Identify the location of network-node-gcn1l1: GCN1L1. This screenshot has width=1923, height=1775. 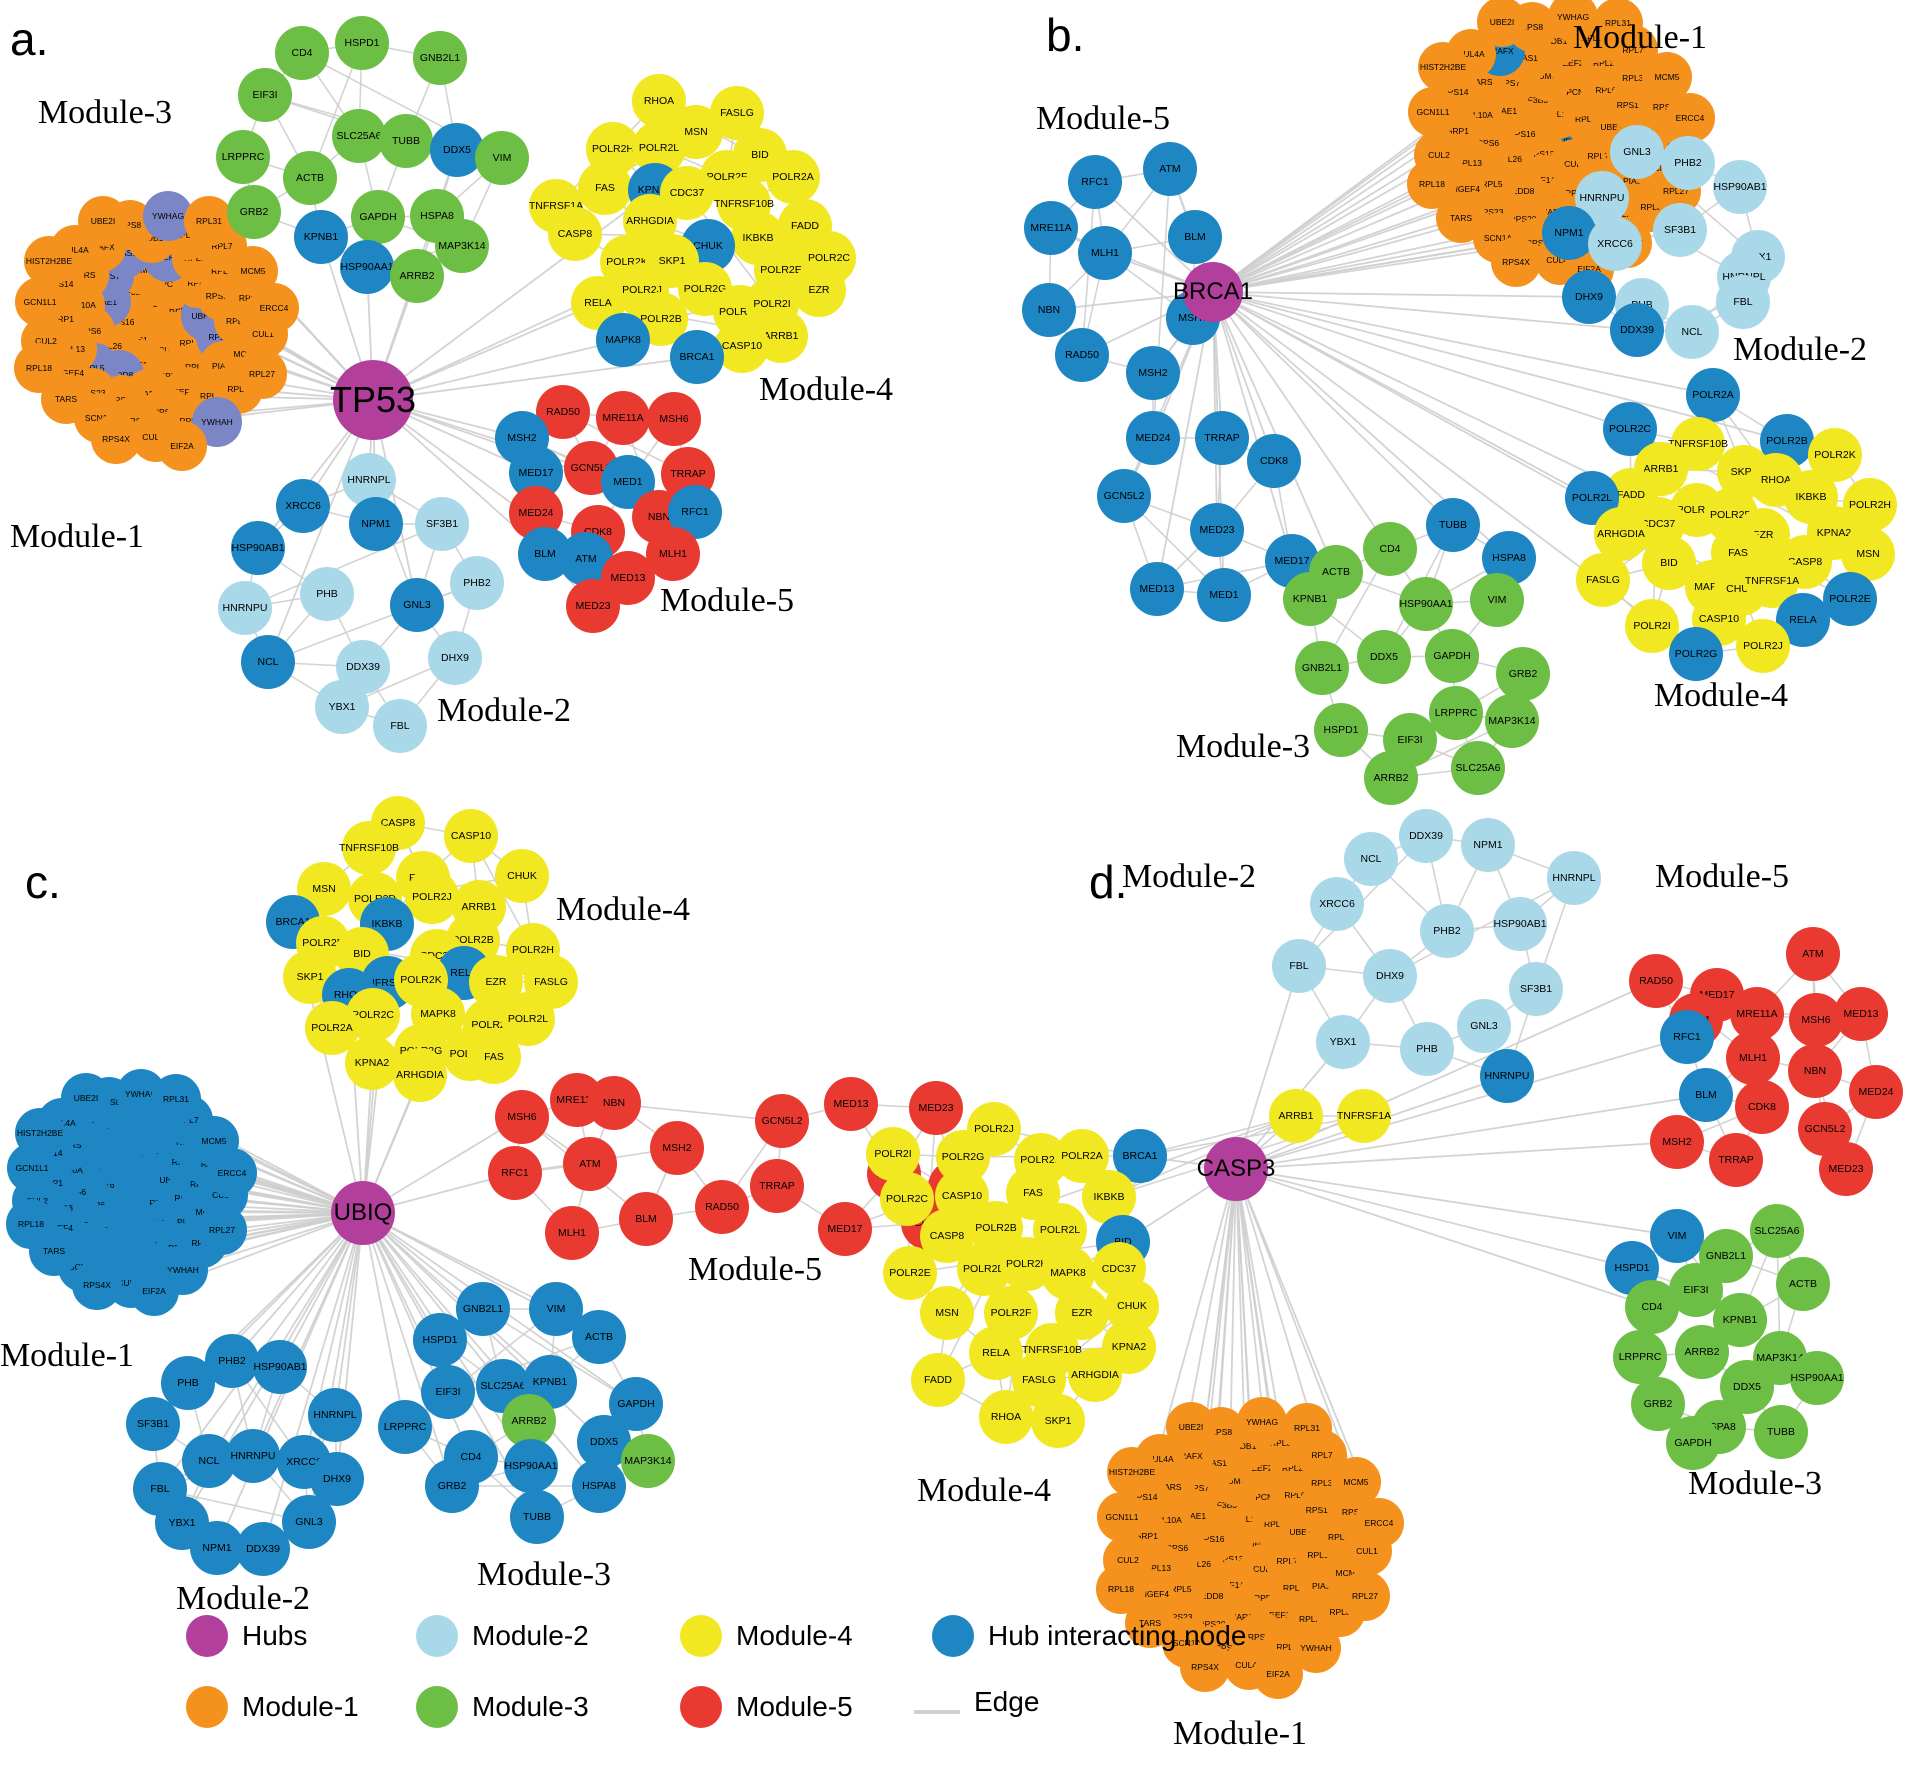
(1433, 112).